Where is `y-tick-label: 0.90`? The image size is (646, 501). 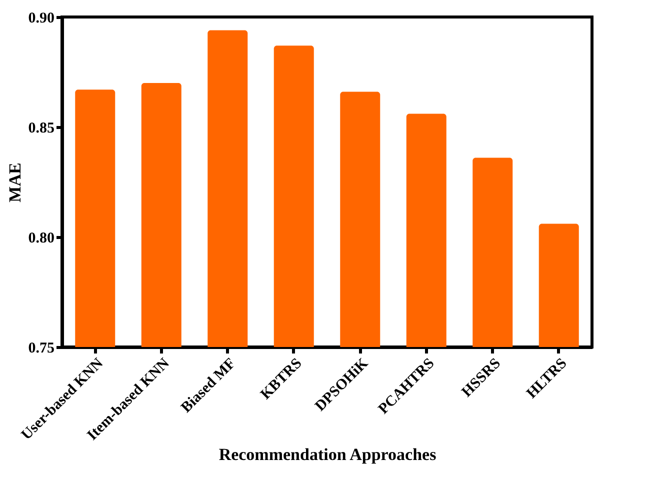 y-tick-label: 0.90 is located at coordinates (41, 18).